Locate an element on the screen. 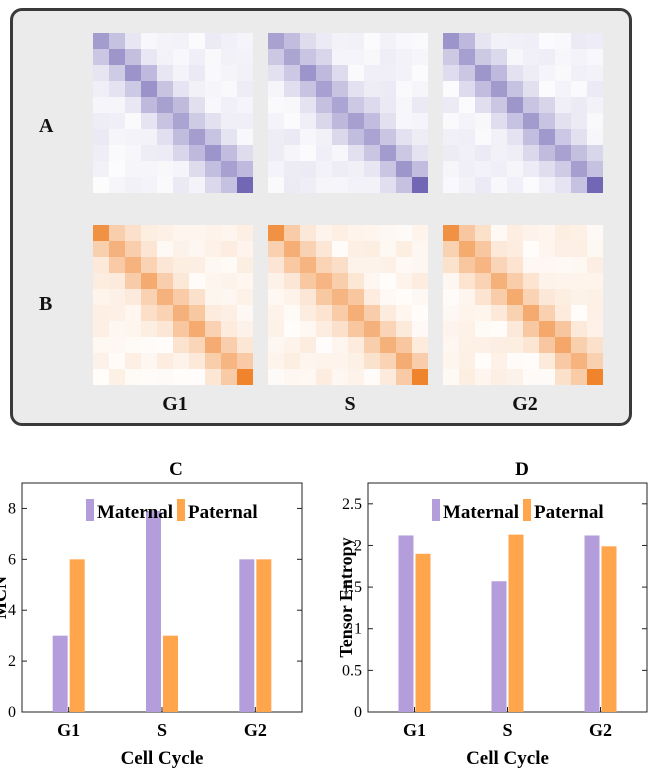 The width and height of the screenshot is (655, 772). y-tick-label: 2.5 is located at coordinates (352, 504).